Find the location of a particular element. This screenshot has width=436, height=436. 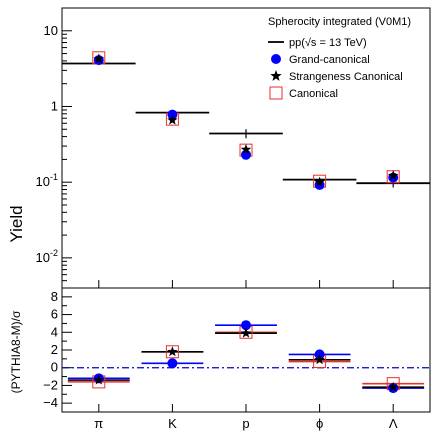

legend-canonical-marker is located at coordinates (276, 93).